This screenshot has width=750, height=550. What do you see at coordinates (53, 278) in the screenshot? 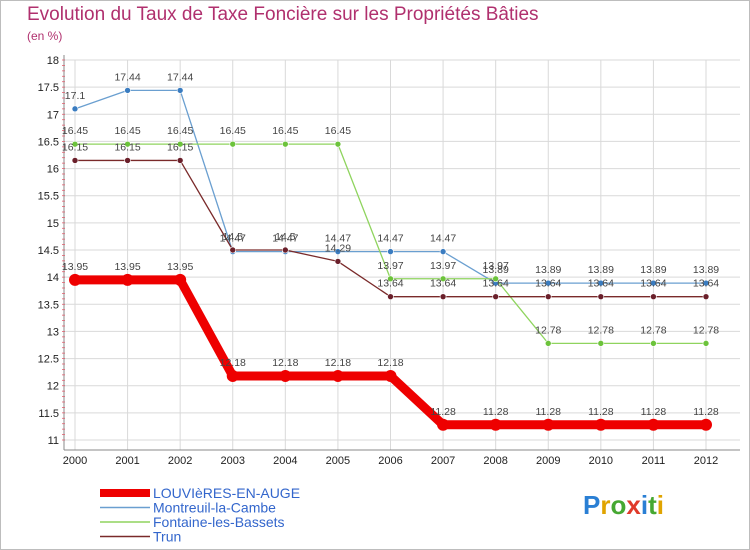
I see `y-tick-label: 14` at bounding box center [53, 278].